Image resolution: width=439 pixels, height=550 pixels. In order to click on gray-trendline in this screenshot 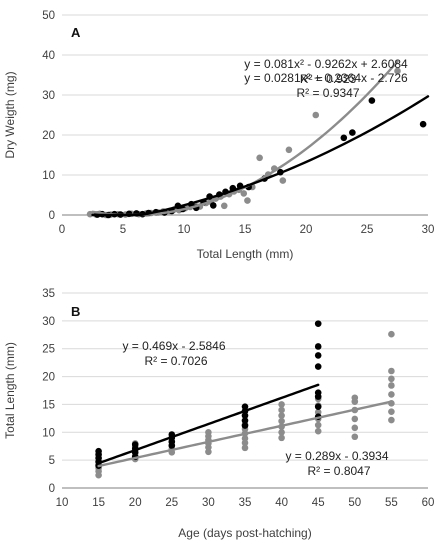, I will do `click(245, 434)`.